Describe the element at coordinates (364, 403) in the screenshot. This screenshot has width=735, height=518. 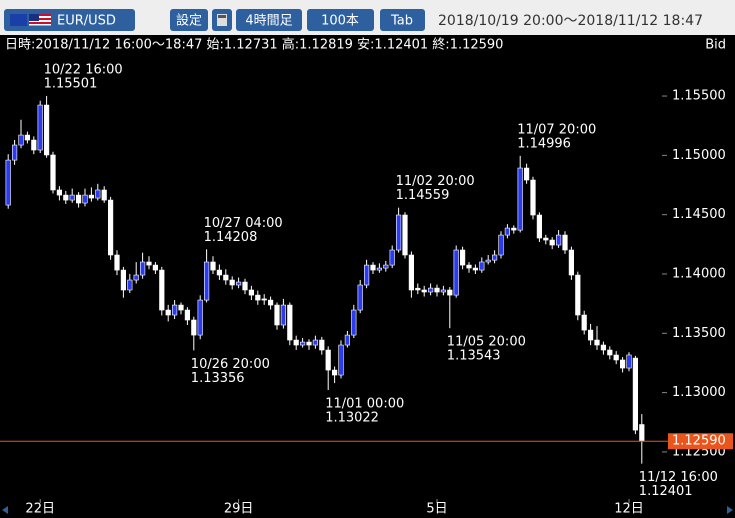
I see `annotation-time: 11/01 00:00` at that location.